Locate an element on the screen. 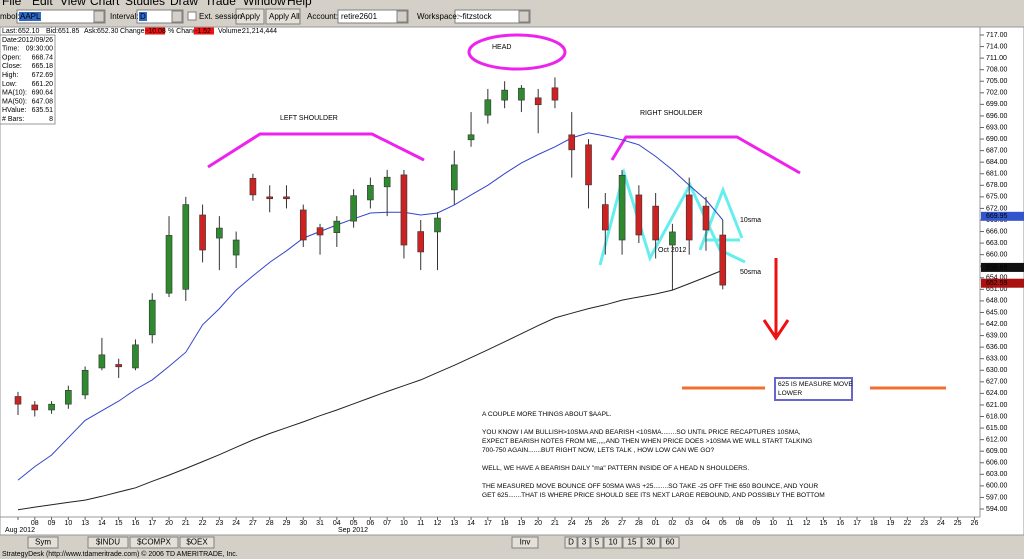 This screenshot has width=1024, height=559. down-arrow-head is located at coordinates (776, 330).